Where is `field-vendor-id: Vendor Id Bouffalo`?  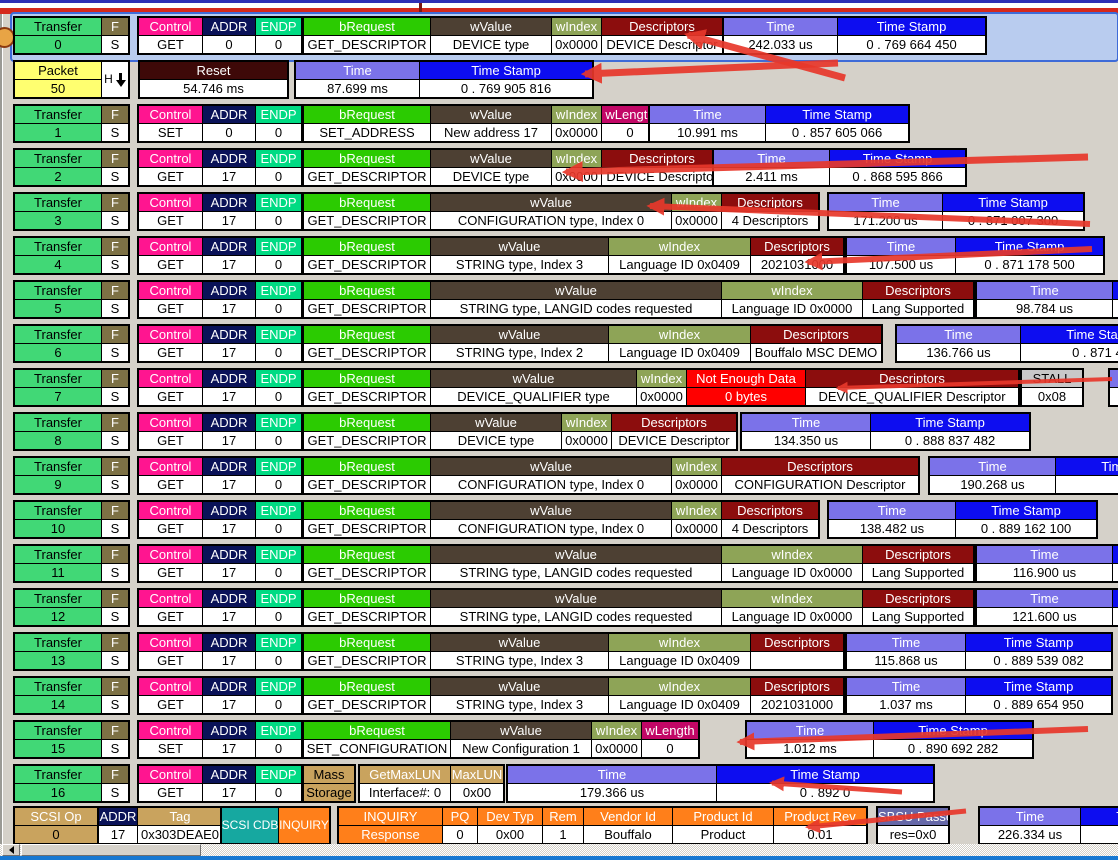
field-vendor-id: Vendor Id Bouffalo is located at coordinates (628, 825).